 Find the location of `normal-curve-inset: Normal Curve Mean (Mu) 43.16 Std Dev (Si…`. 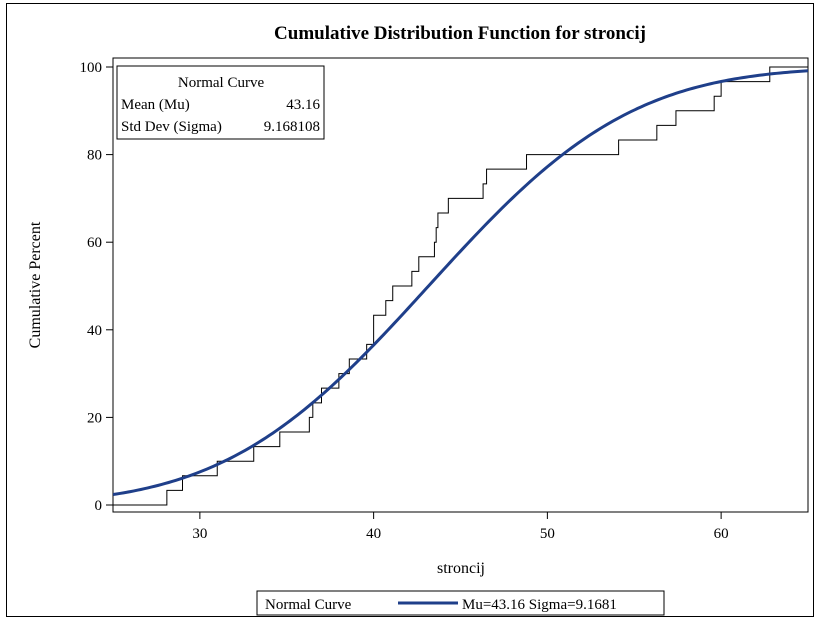

normal-curve-inset: Normal Curve Mean (Mu) 43.16 Std Dev (Si… is located at coordinates (220, 102).